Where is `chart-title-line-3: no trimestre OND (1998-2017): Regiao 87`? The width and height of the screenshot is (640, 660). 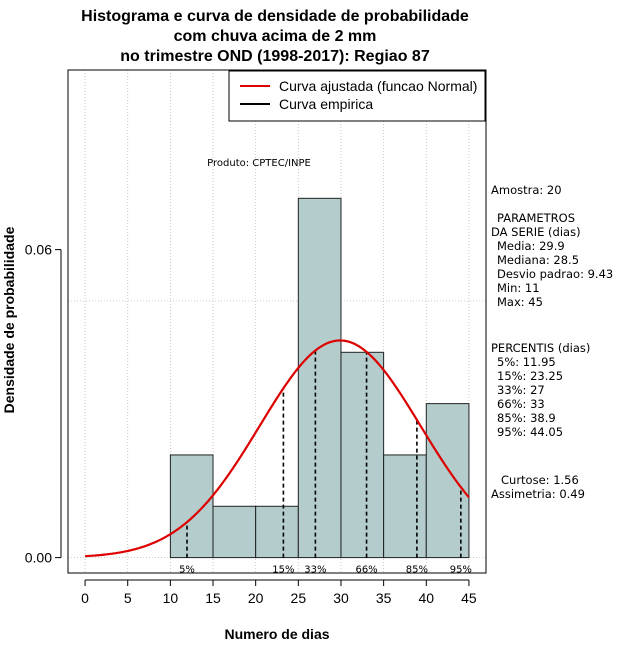
chart-title-line-3: no trimestre OND (1998-2017): Regiao 87 is located at coordinates (275, 56).